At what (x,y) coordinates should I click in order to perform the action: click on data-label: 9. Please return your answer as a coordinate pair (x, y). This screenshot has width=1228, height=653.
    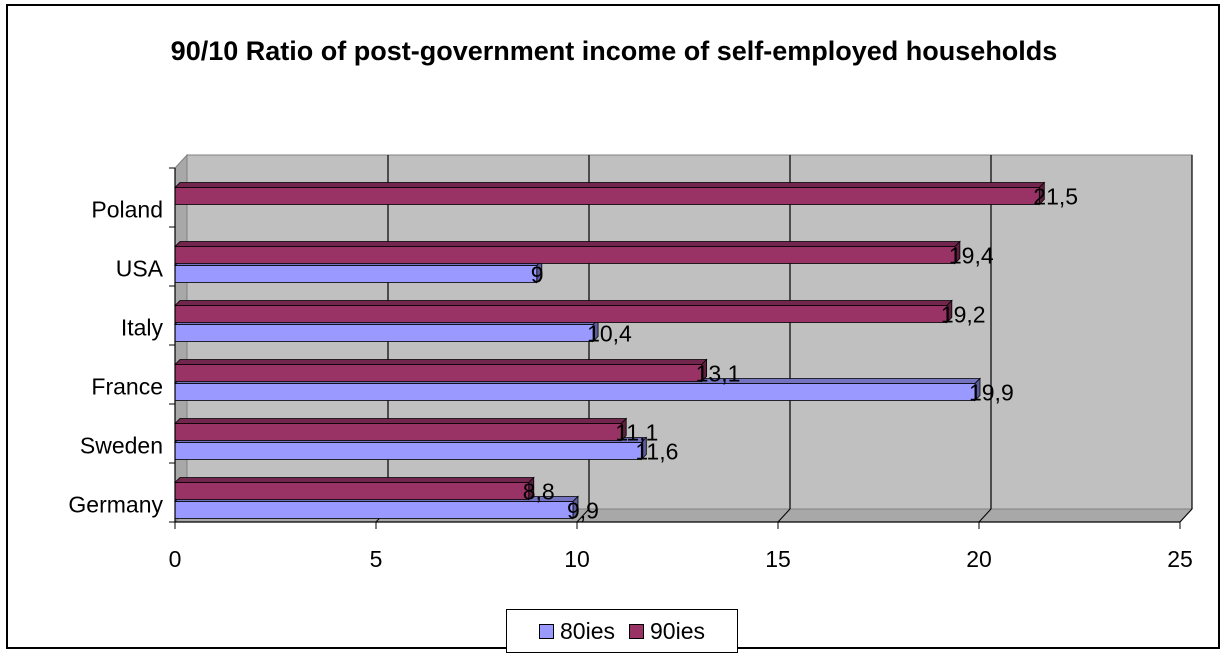
    Looking at the image, I should click on (537, 275).